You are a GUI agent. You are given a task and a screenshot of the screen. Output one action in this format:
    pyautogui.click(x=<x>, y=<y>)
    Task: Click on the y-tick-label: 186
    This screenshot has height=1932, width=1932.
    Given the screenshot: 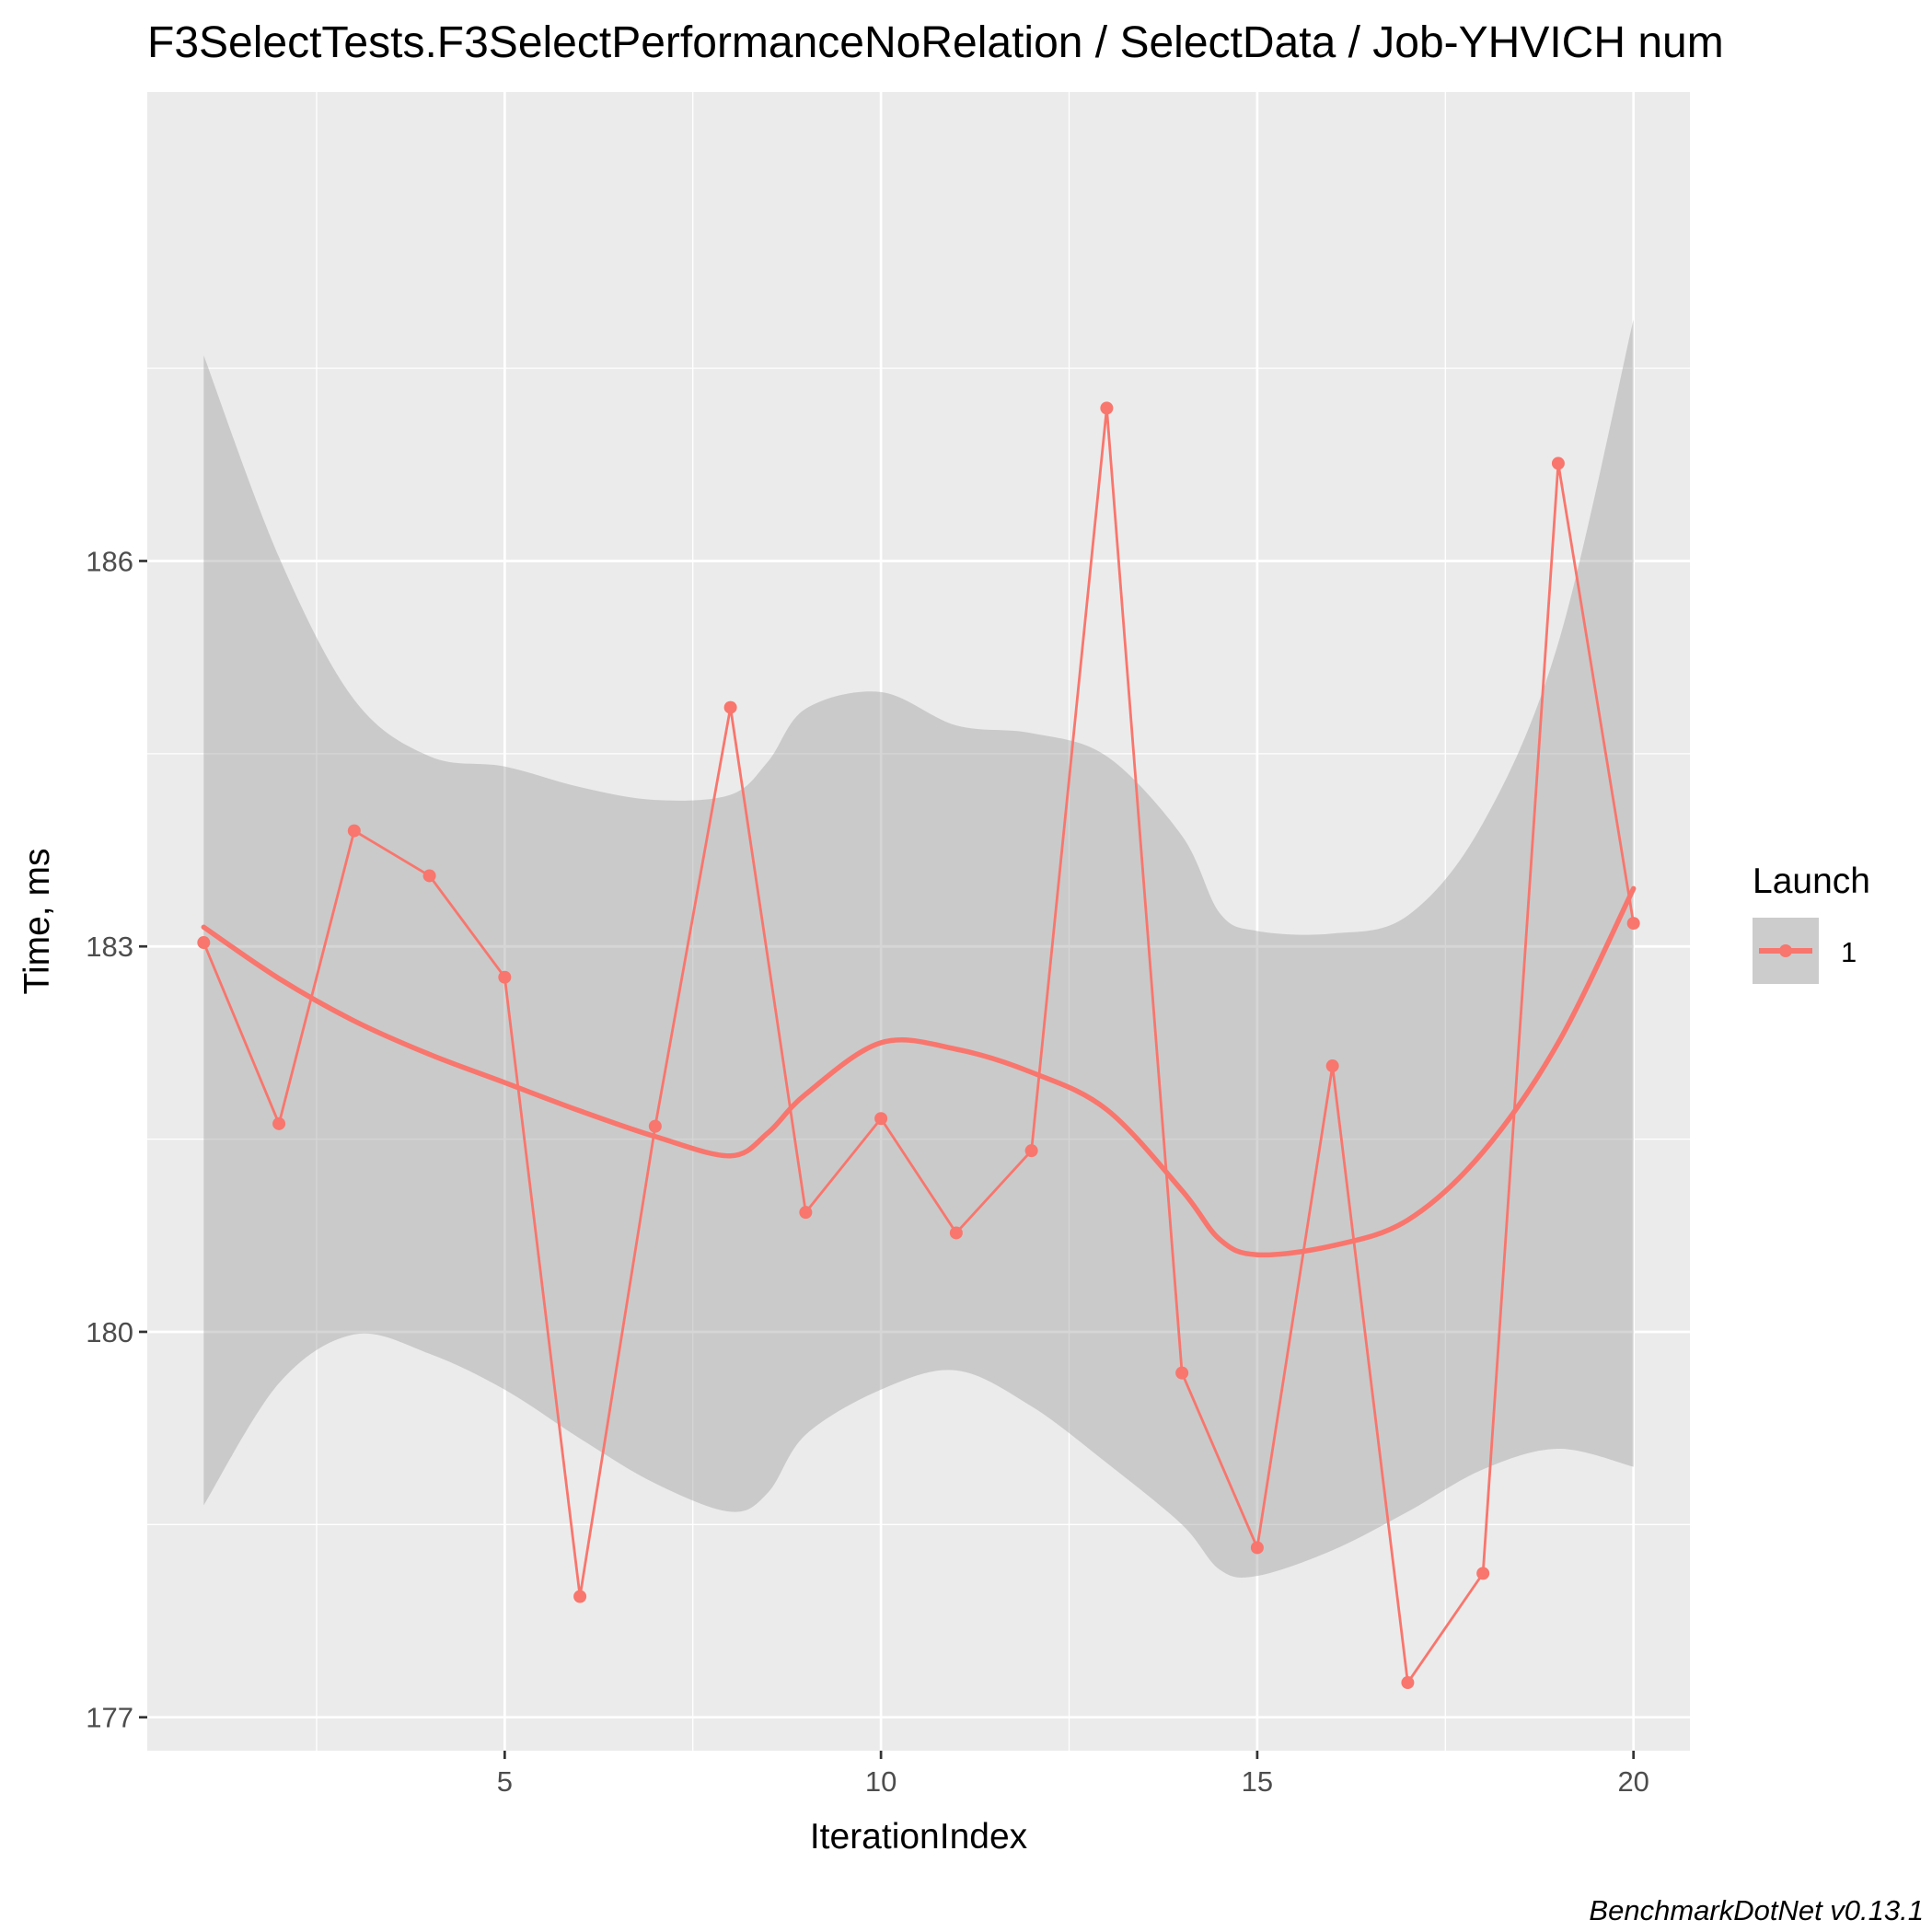 What is the action you would take?
    pyautogui.click(x=110, y=561)
    